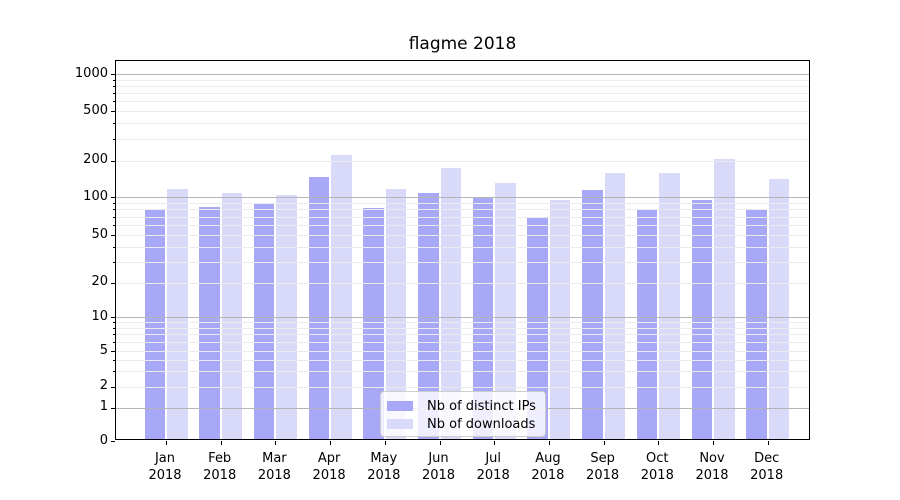 This screenshot has width=900, height=500. What do you see at coordinates (91, 73) in the screenshot?
I see `y-tick-label: 1000` at bounding box center [91, 73].